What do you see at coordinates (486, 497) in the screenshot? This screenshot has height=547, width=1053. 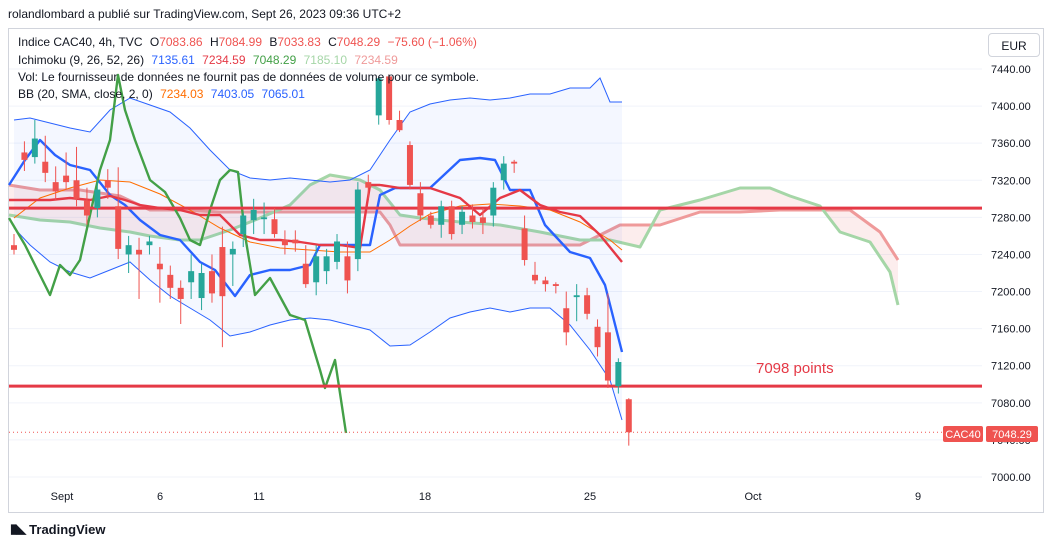 I see `time-axis: Sept 6 11 18 25 Oct 9` at bounding box center [486, 497].